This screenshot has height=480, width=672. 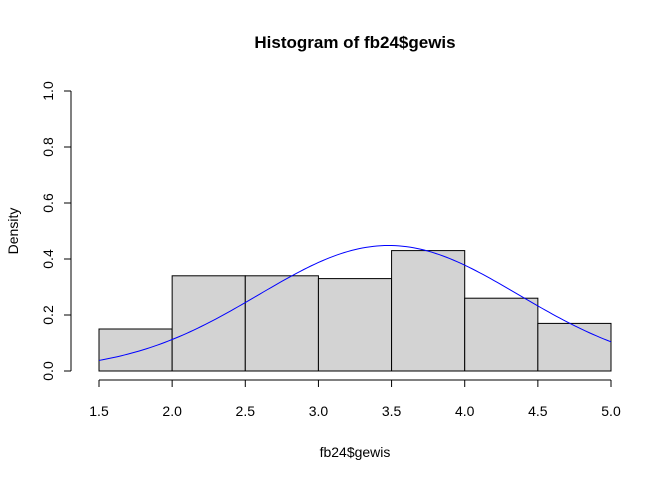 What do you see at coordinates (48, 259) in the screenshot?
I see `y-tick-label-3: 0.4` at bounding box center [48, 259].